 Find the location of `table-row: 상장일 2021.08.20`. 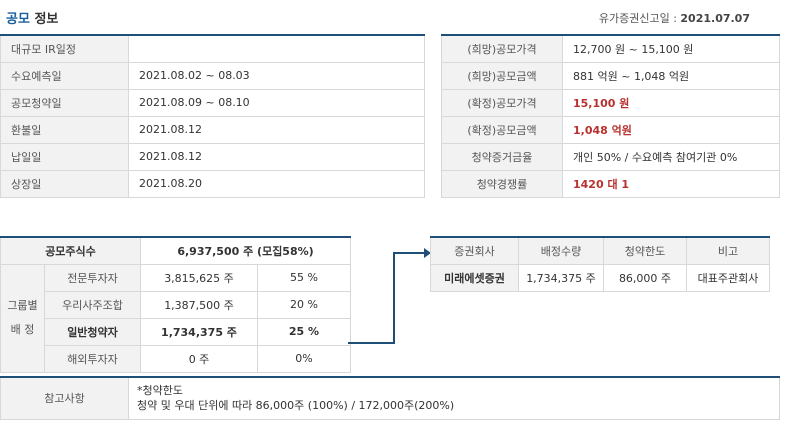

table-row: 상장일 2021.08.20 is located at coordinates (212, 183).